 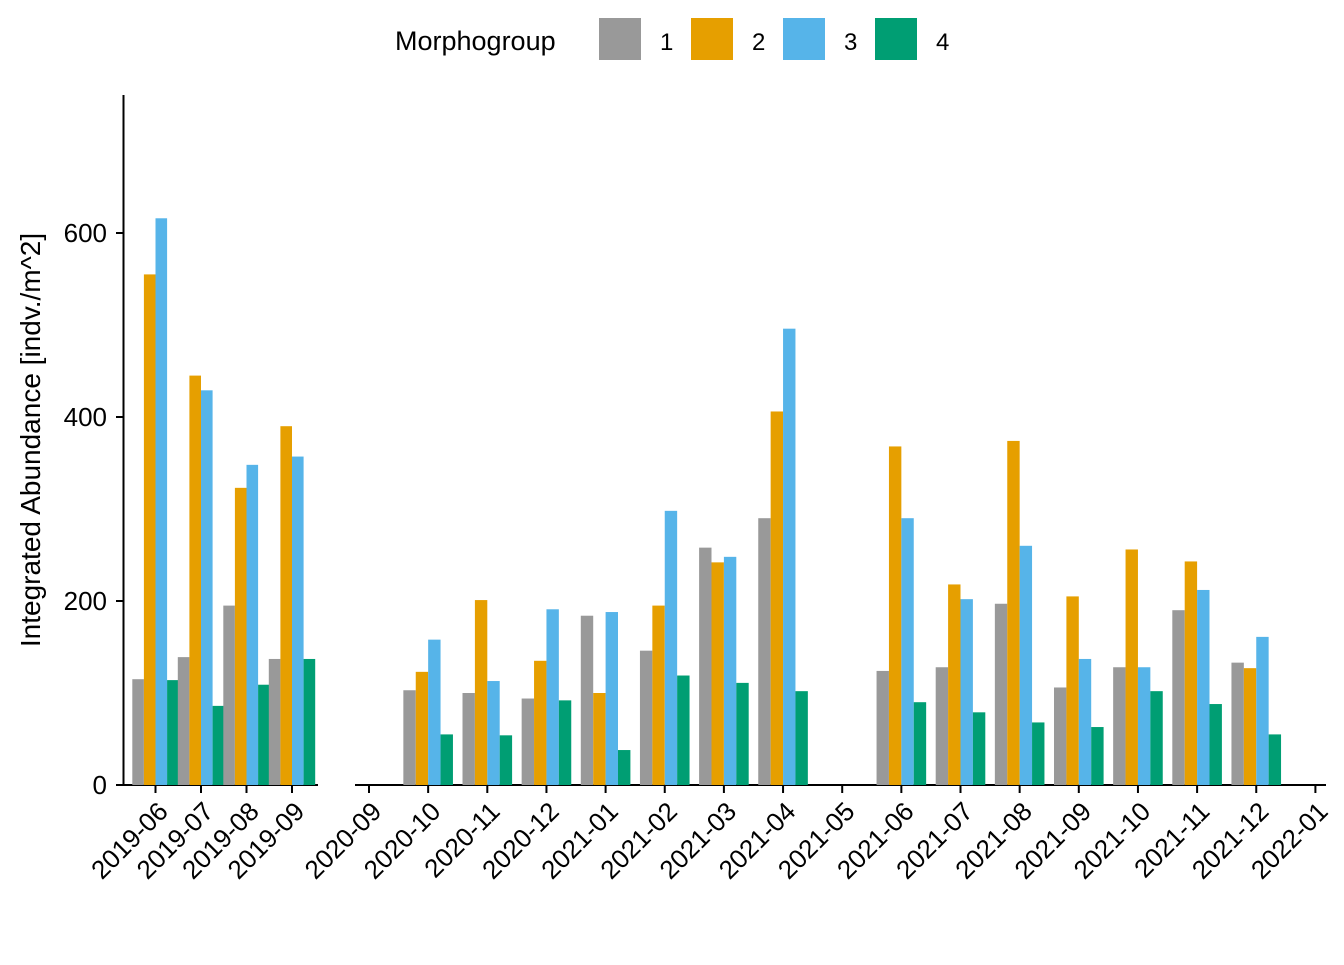 What do you see at coordinates (85, 601) in the screenshot?
I see `y-tick-label: 200` at bounding box center [85, 601].